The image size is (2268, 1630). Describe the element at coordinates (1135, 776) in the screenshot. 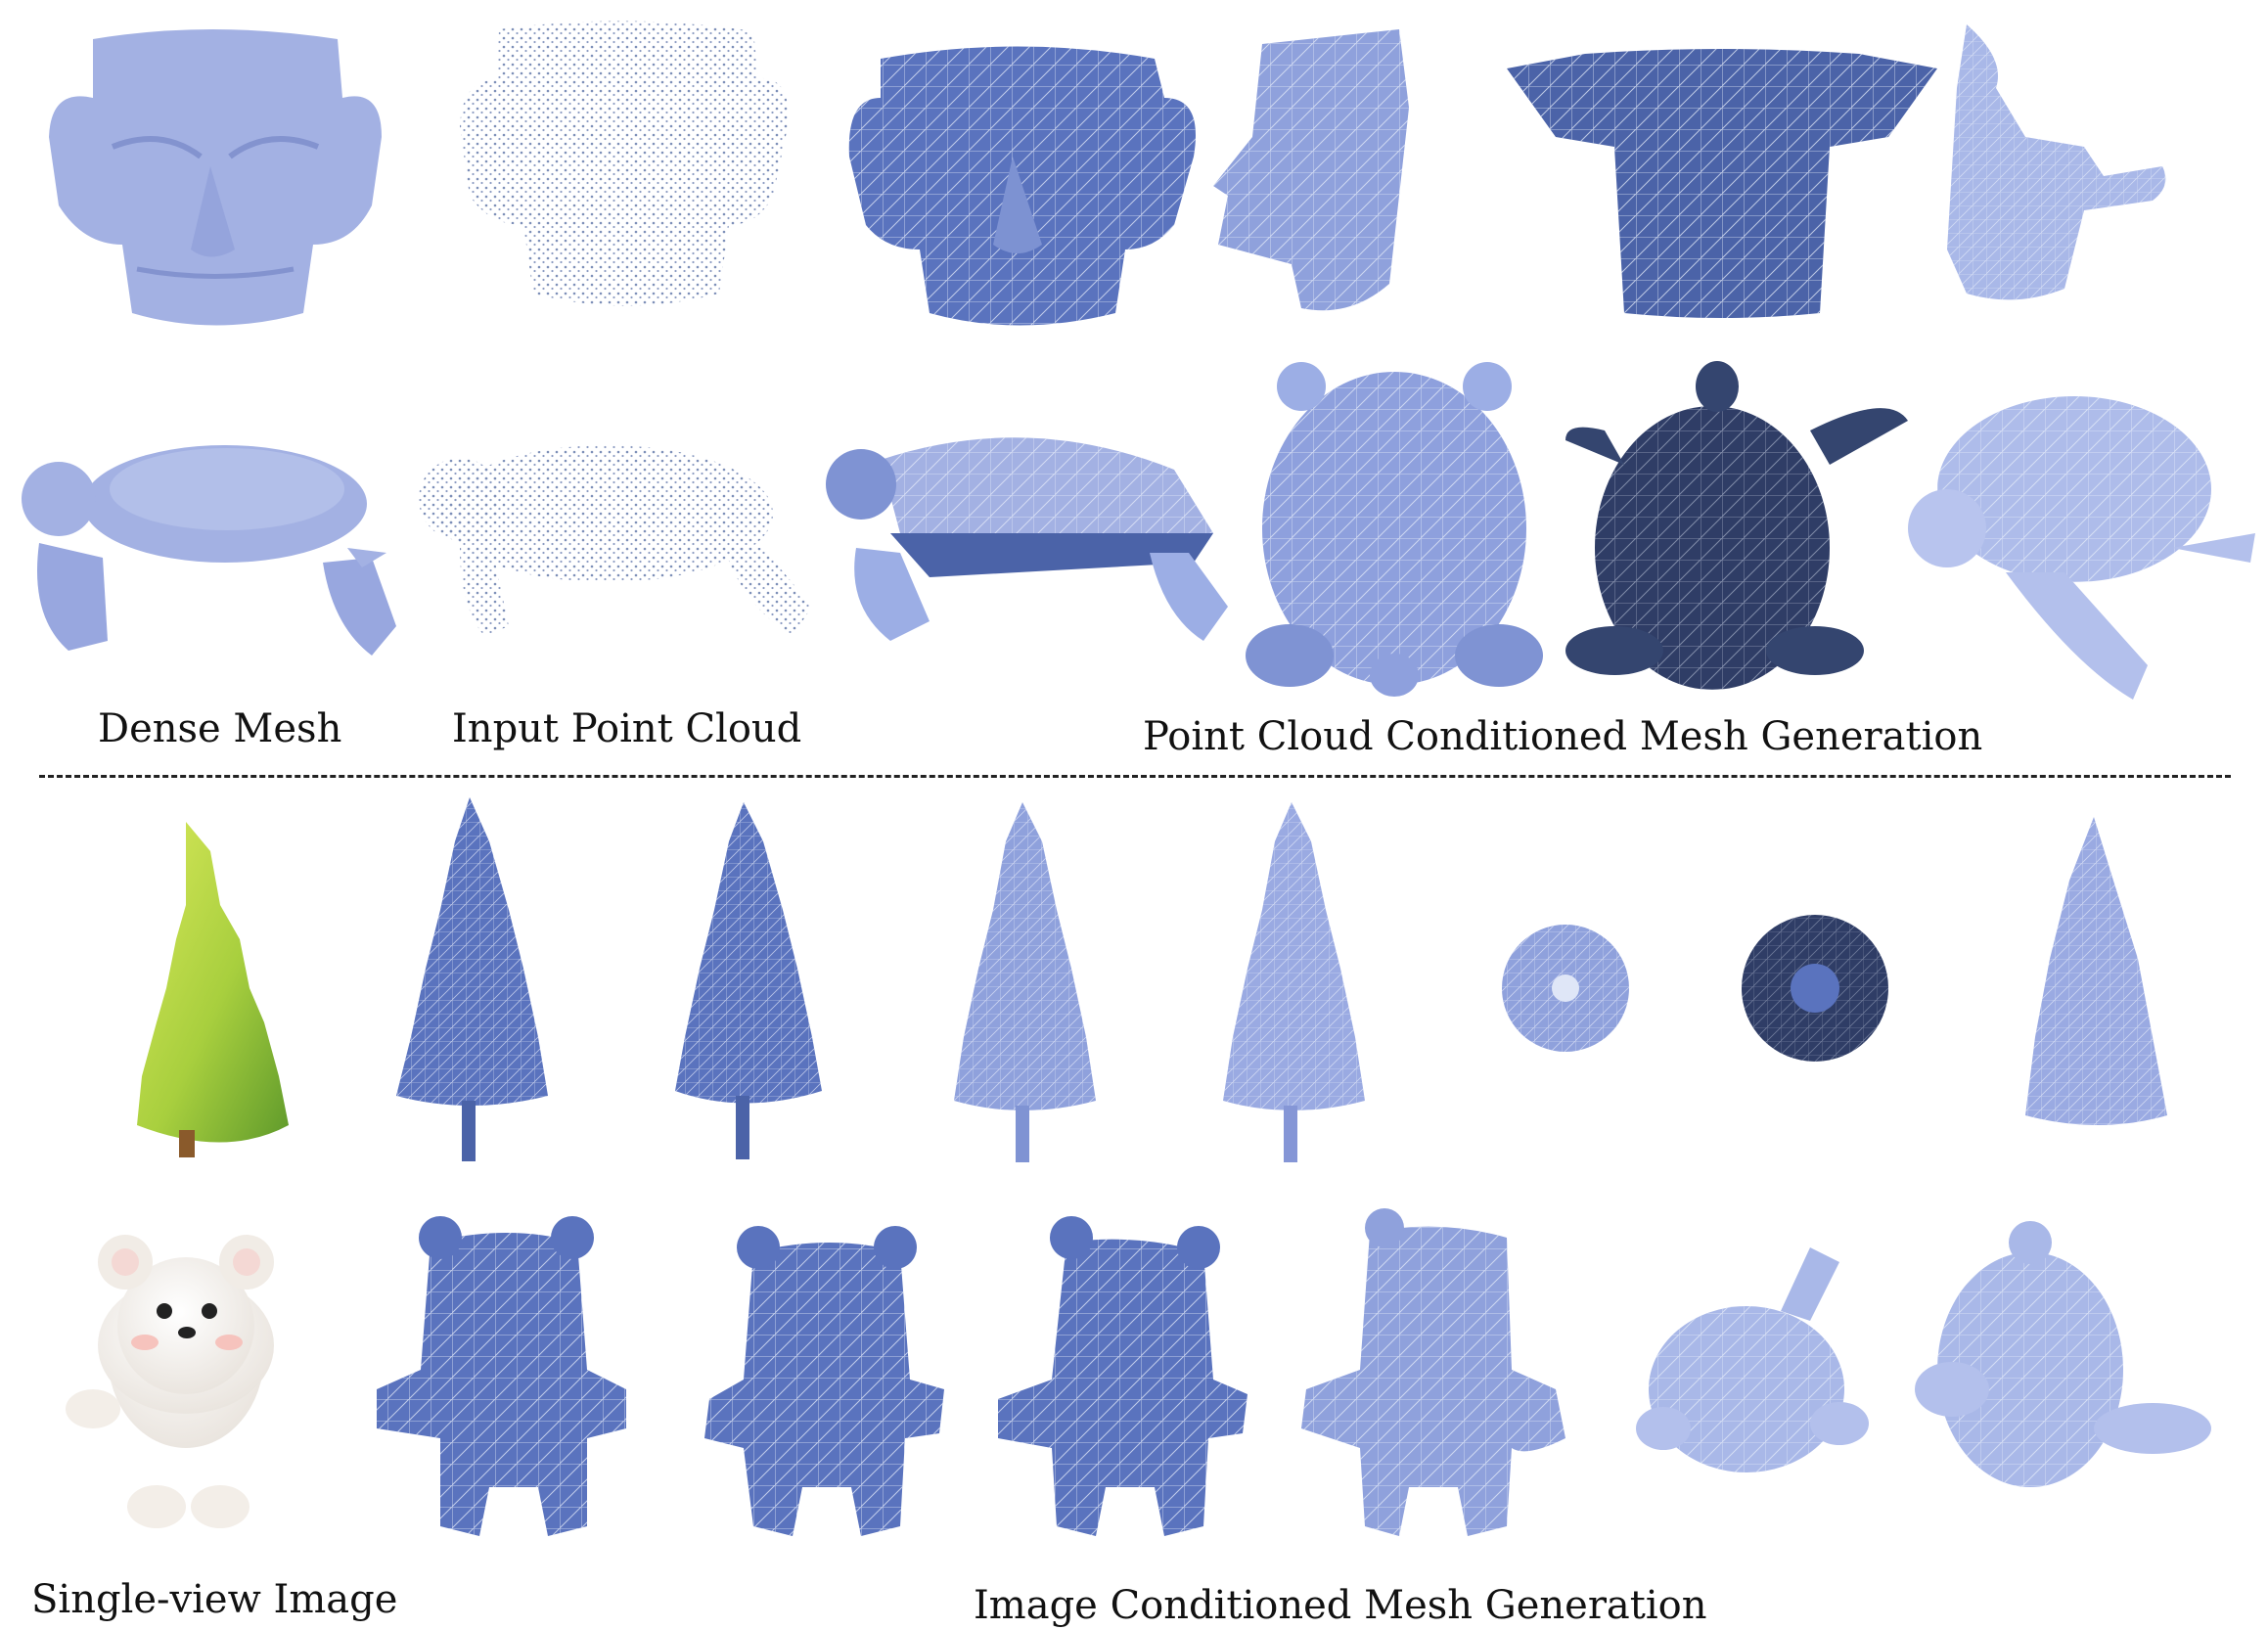

I see `section-divider` at that location.